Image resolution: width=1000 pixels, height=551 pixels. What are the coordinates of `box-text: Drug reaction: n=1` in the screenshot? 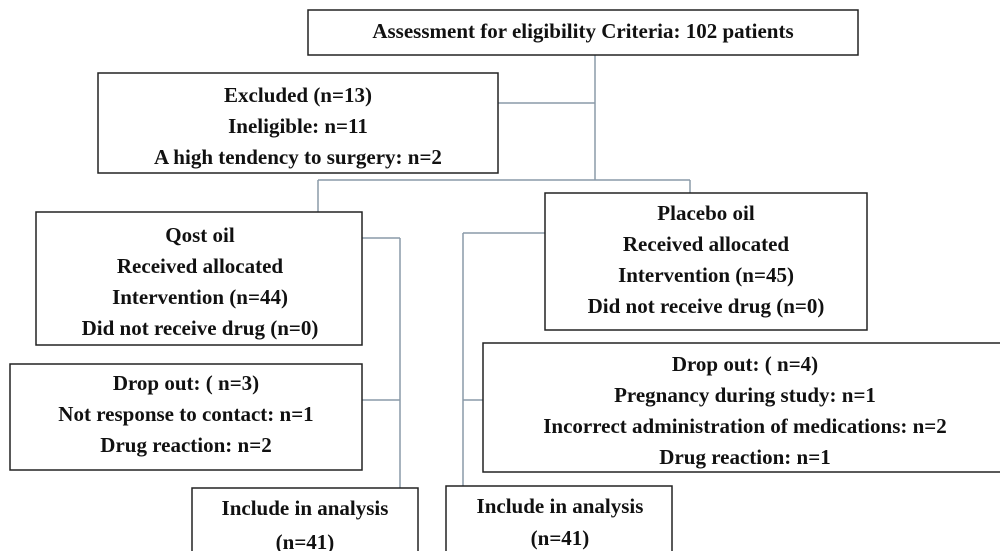 It's located at (744, 457).